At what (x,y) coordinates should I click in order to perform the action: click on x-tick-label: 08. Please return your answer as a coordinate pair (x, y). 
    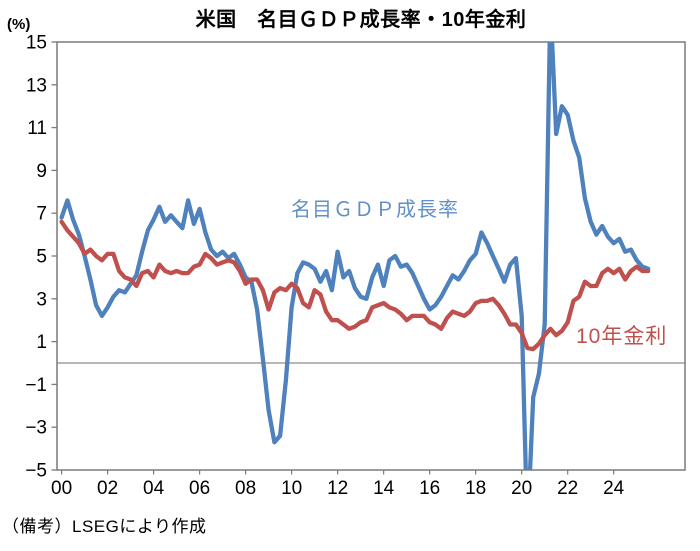
    Looking at the image, I should click on (245, 488).